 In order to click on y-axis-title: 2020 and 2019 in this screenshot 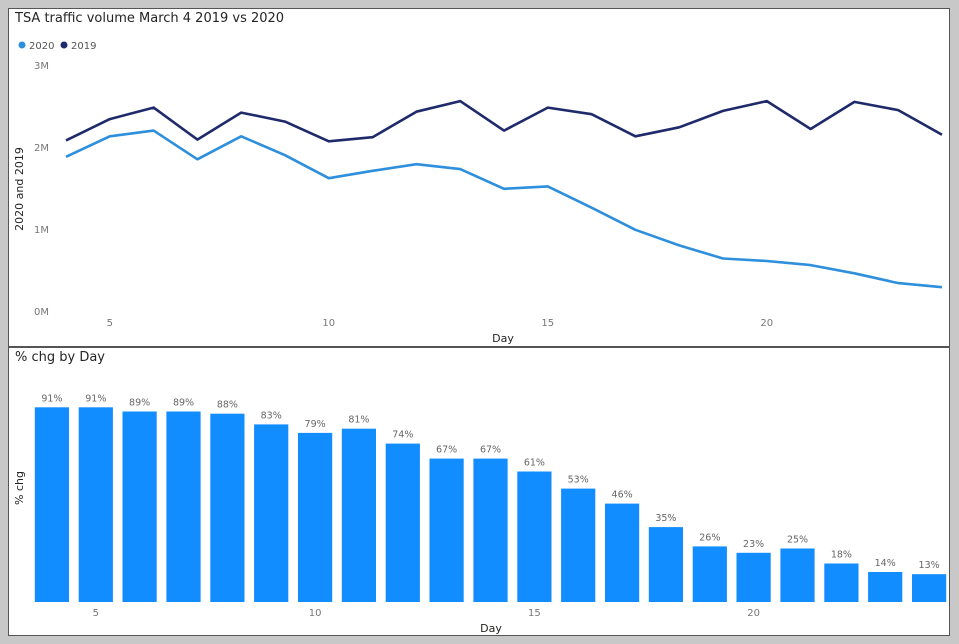, I will do `click(19, 189)`.